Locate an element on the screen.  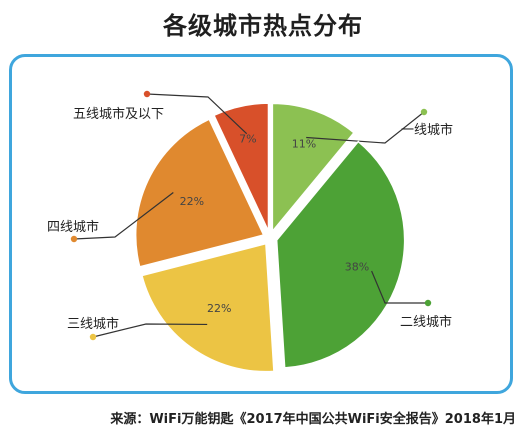
chart-title: 各级城市热点分布 is located at coordinates (263, 26).